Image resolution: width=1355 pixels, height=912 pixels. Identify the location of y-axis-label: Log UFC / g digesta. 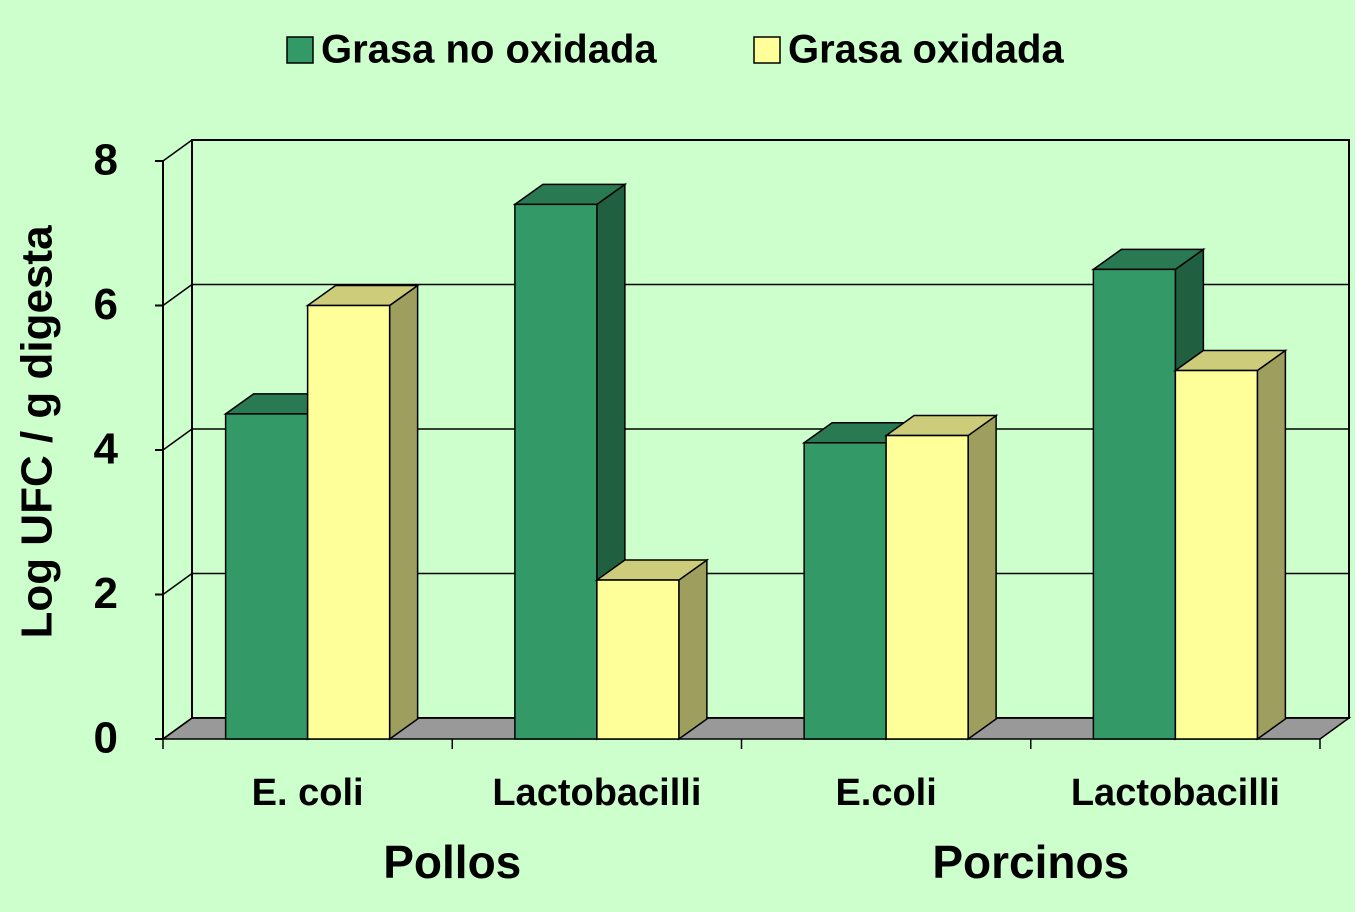
(37, 432).